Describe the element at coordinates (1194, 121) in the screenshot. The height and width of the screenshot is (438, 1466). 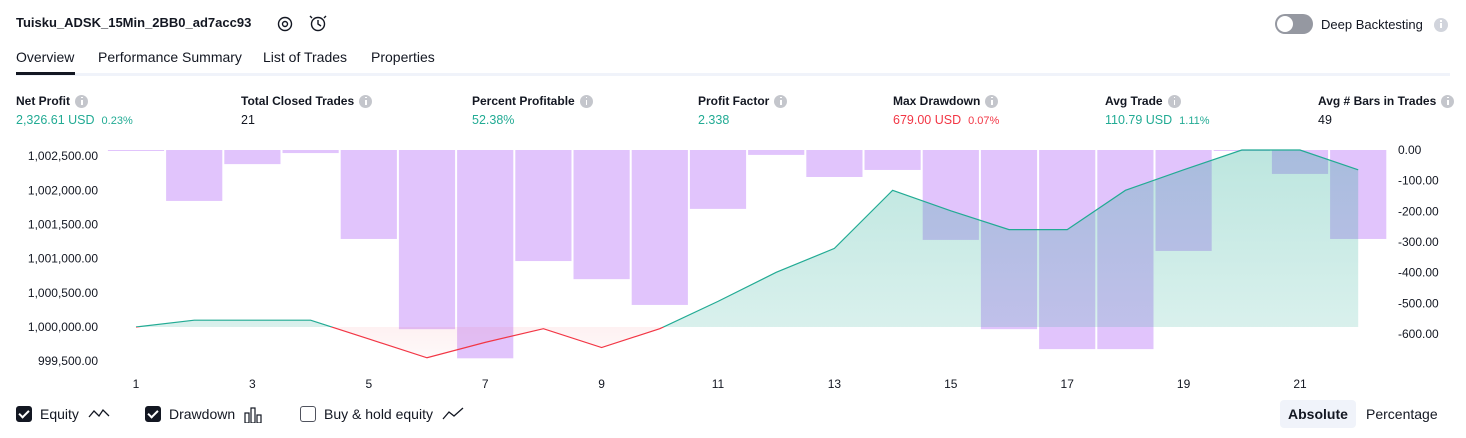
I see `metric-percent: 1.11%` at that location.